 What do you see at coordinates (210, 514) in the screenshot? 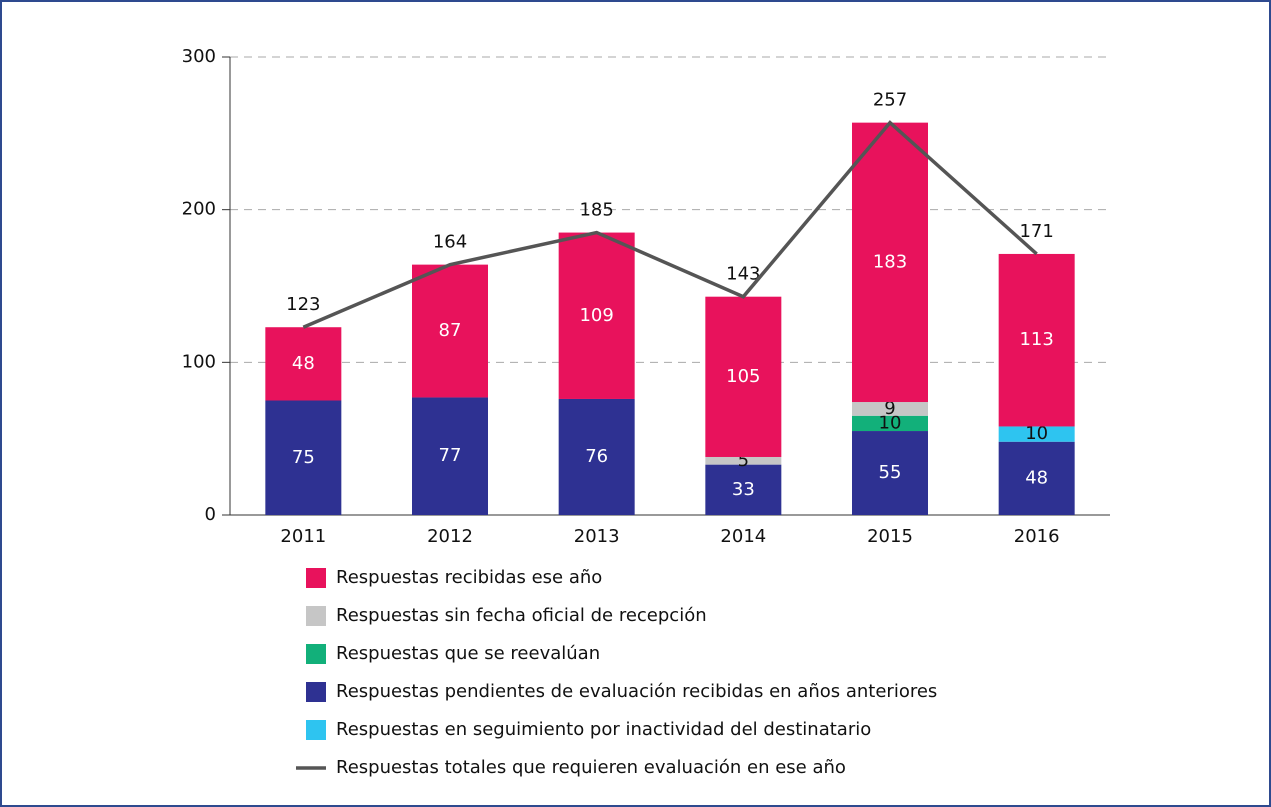
I see `y-tick-label: 0` at bounding box center [210, 514].